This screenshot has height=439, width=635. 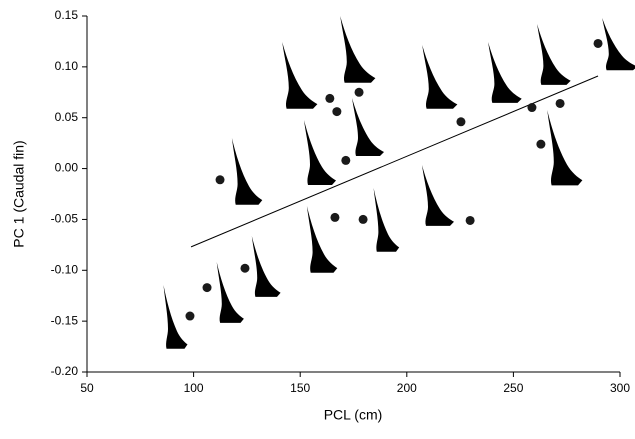 What do you see at coordinates (65, 269) in the screenshot?
I see `y-tick-label: -0.10` at bounding box center [65, 269].